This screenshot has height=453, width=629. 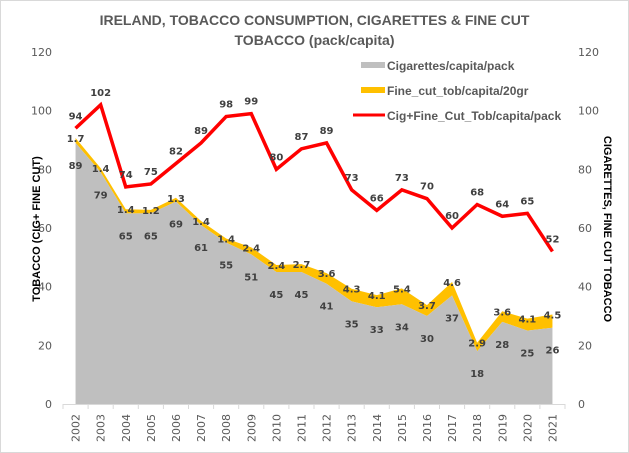 I want to click on y-axis-title-right: CIGARETTES, FINE CUT TOBACCO, so click(x=607, y=229).